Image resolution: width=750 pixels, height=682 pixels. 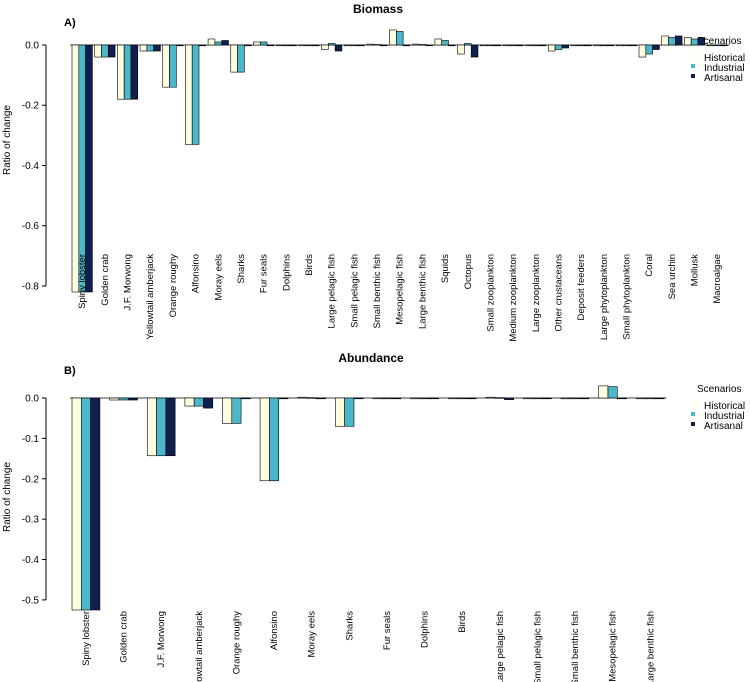 I want to click on bar-artisanal-j-f-morwong, so click(x=134, y=72).